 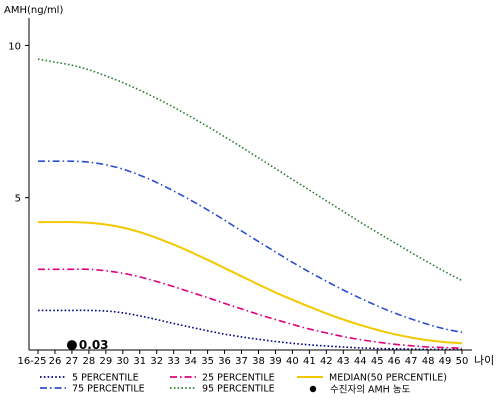 I want to click on x-tick-label: 35, so click(x=207, y=361).